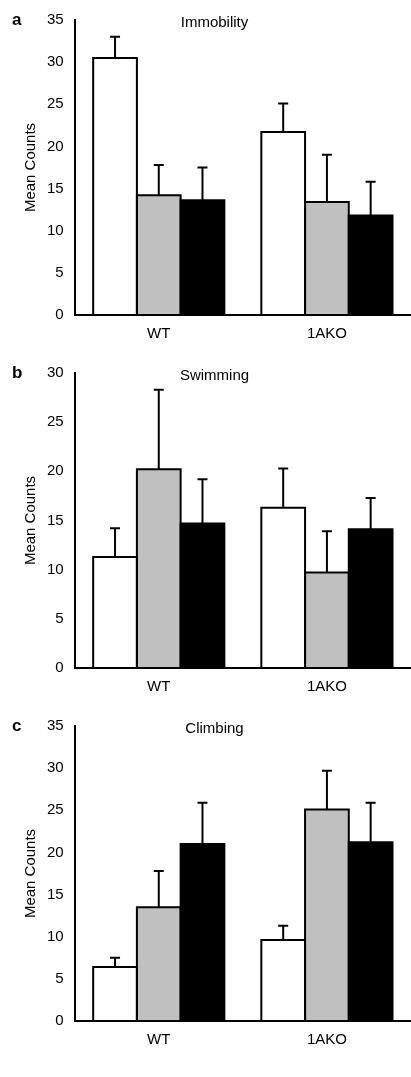  I want to click on text: a, so click(17, 20).